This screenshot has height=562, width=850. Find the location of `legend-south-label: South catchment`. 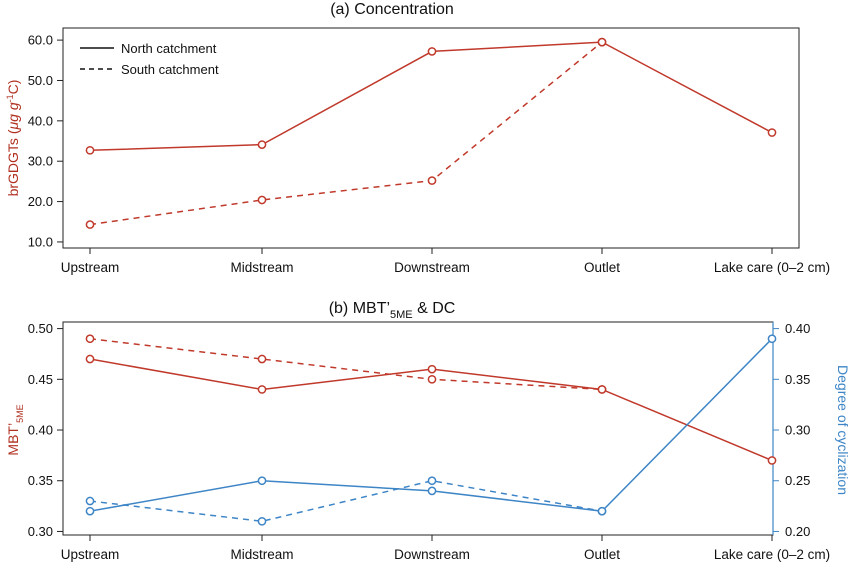

legend-south-label: South catchment is located at coordinates (170, 69).